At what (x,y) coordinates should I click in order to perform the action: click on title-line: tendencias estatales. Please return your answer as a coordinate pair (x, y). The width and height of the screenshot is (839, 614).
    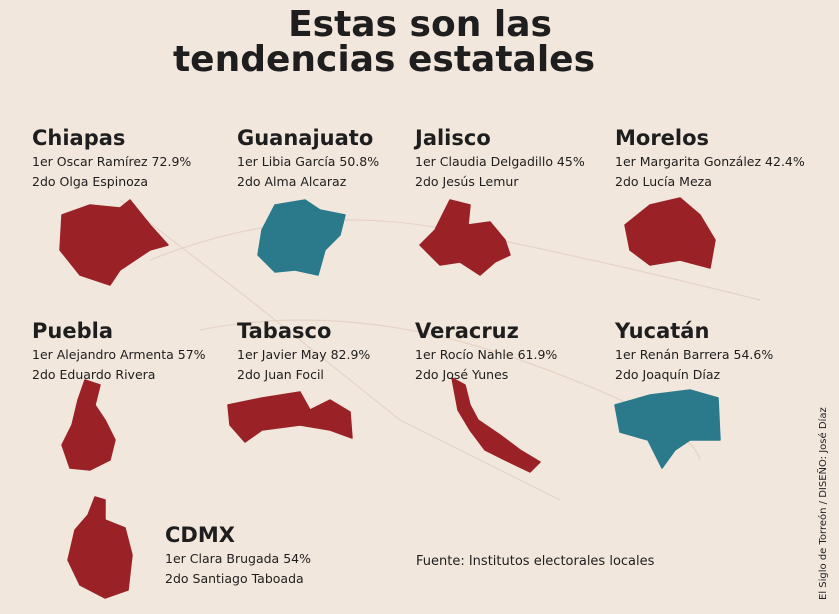
    Looking at the image, I should click on (384, 59).